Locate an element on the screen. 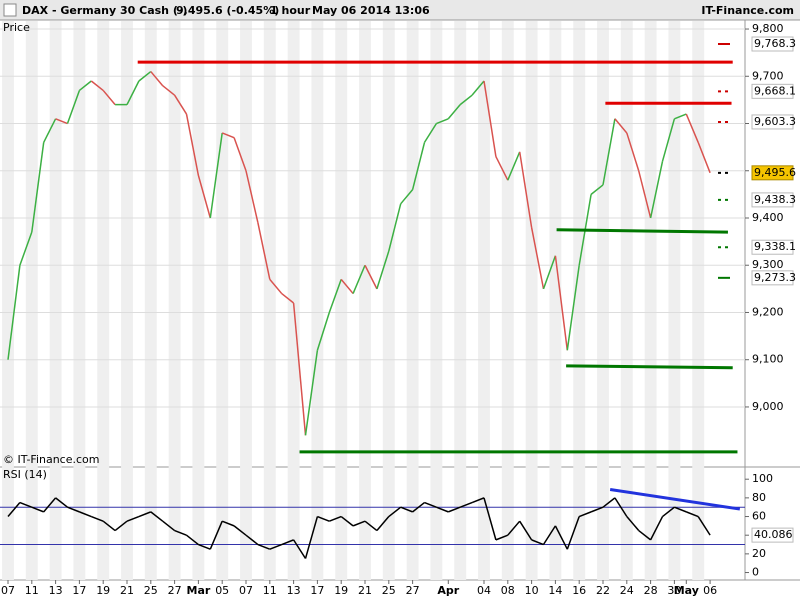  y-tick-label: 100 is located at coordinates (762, 478).